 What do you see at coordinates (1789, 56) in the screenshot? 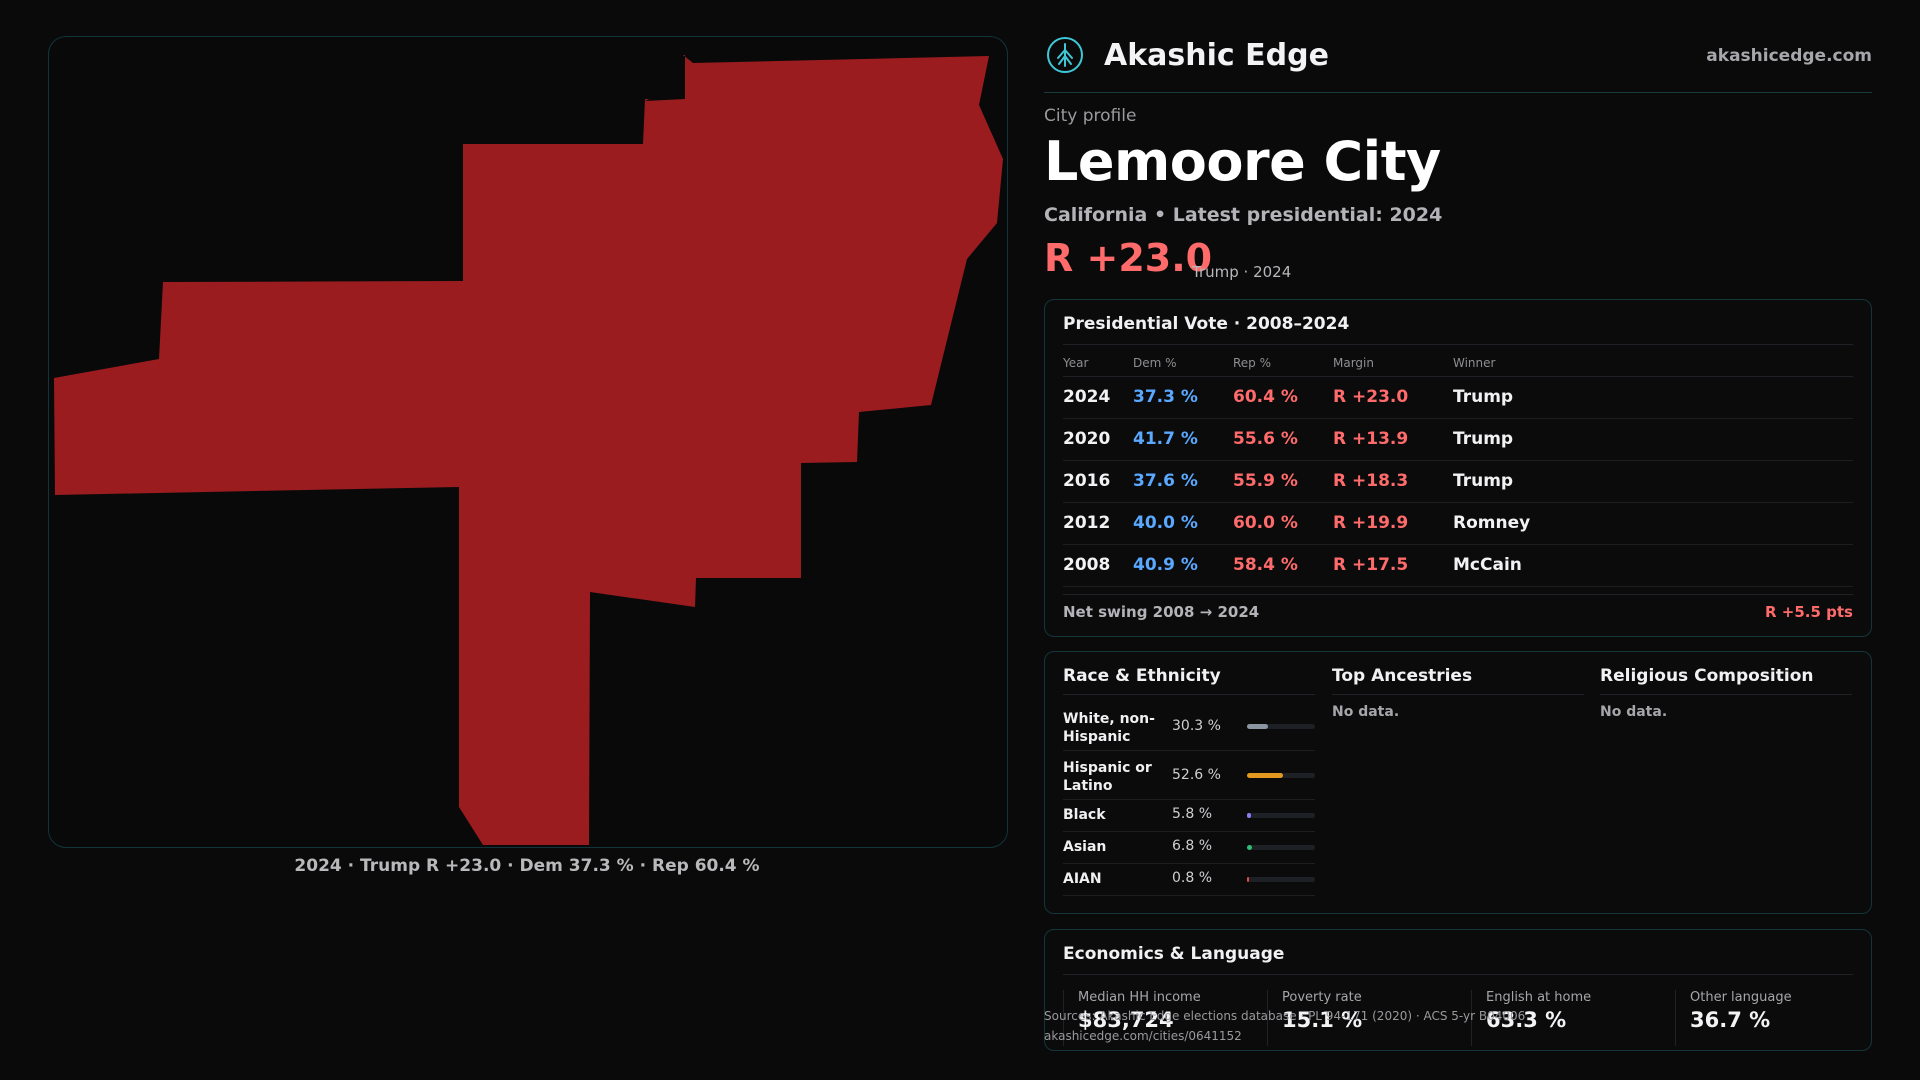
I see `brand-url-link: akashicedge.com` at bounding box center [1789, 56].